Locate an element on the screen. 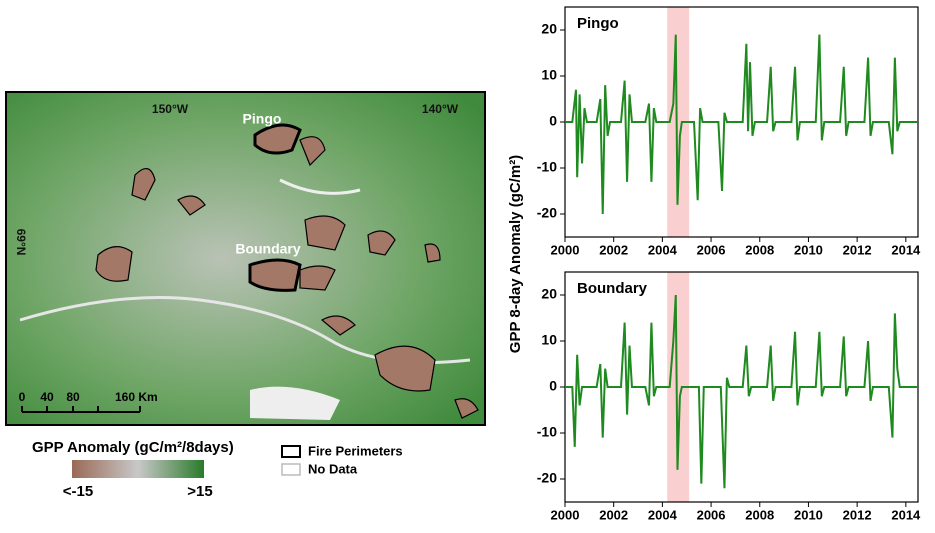  chart-title: Pingo is located at coordinates (598, 23).